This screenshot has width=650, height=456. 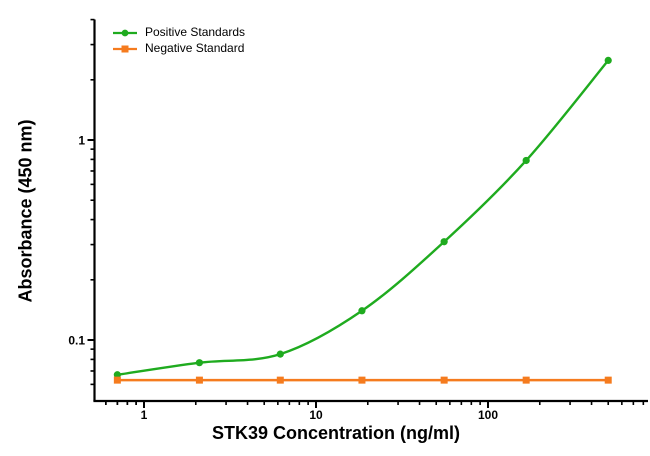 I want to click on x-axis-title: STK39 Concentration (ng/ml), so click(x=336, y=433).